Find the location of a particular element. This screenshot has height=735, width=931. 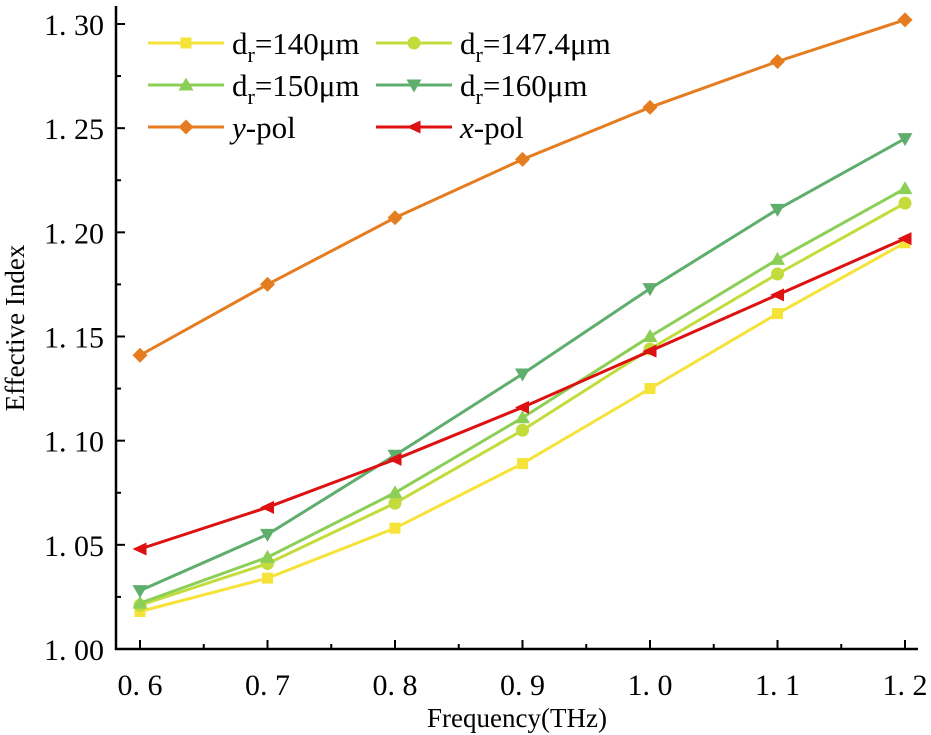

x-axis-label: Frequency(THz) is located at coordinates (517, 718).